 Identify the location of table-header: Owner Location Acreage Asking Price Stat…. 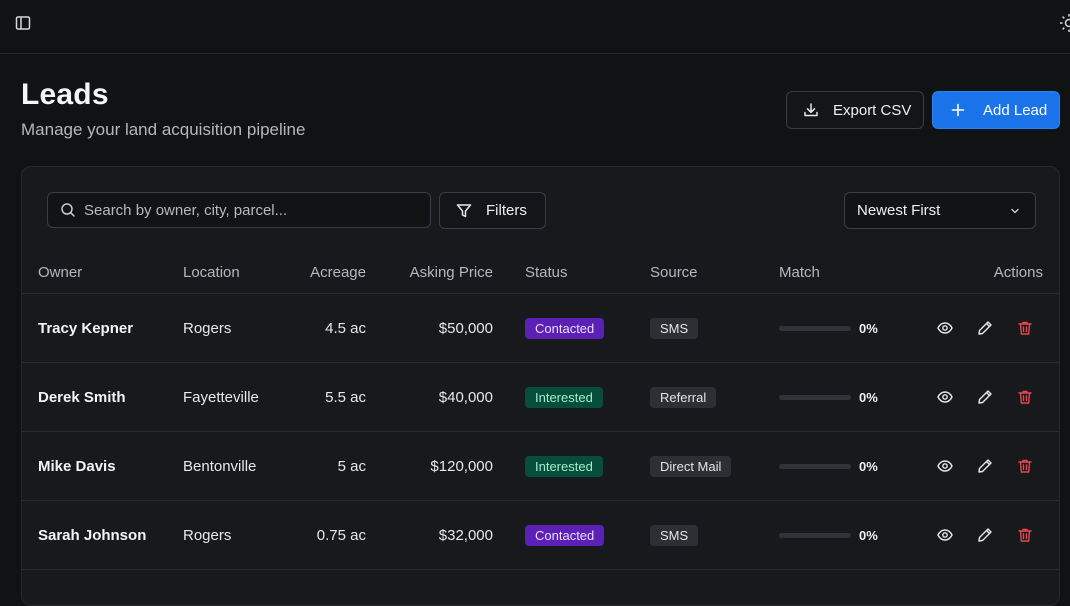
(540, 271).